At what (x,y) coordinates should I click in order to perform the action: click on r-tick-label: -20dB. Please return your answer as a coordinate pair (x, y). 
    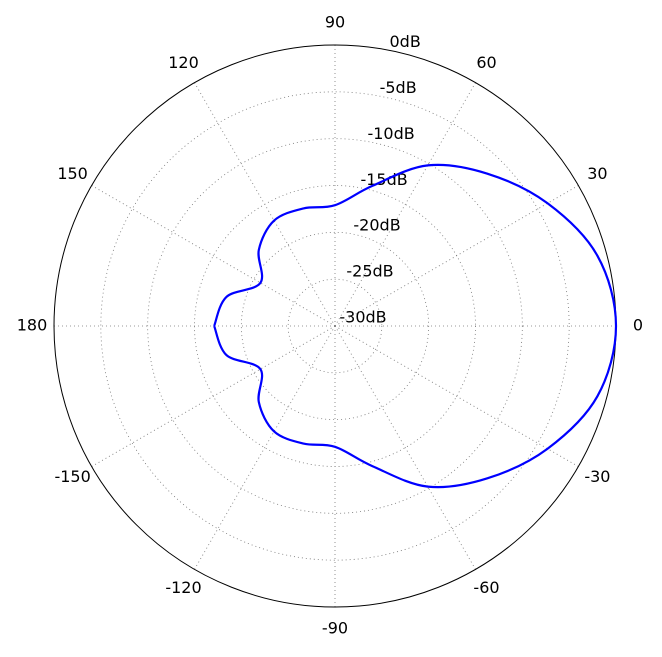
    Looking at the image, I should click on (376, 225).